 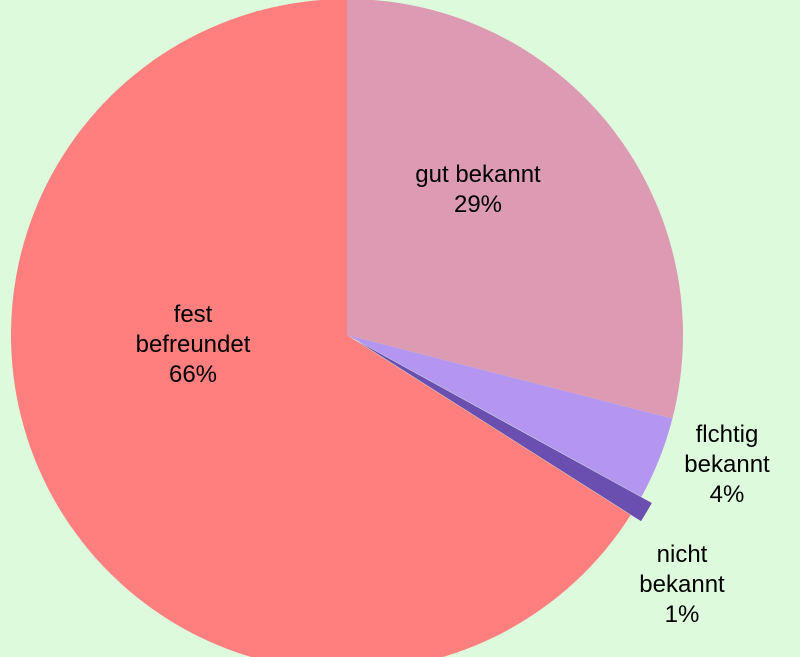 What do you see at coordinates (478, 204) in the screenshot?
I see `value-label: 29%` at bounding box center [478, 204].